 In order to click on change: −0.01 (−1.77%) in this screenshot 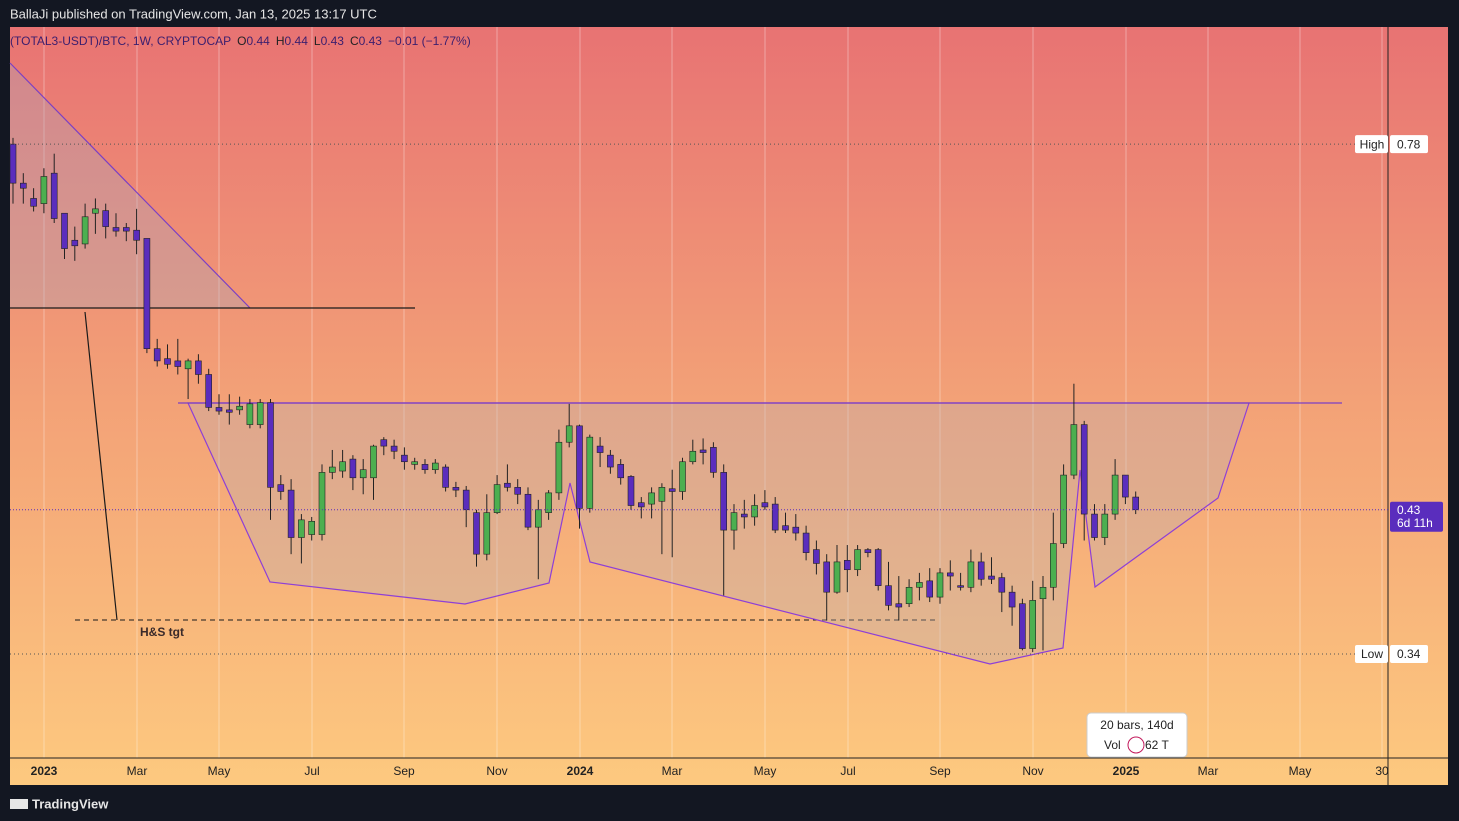, I will do `click(429, 41)`.